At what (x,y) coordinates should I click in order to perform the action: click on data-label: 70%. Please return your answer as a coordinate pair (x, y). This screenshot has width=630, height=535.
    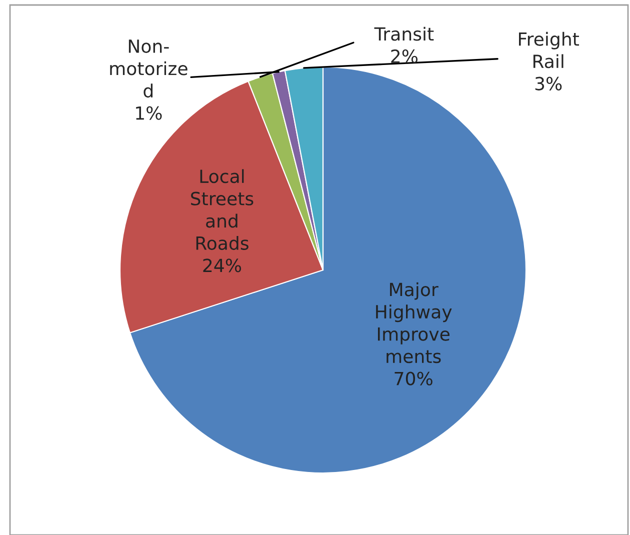
    Looking at the image, I should click on (413, 379).